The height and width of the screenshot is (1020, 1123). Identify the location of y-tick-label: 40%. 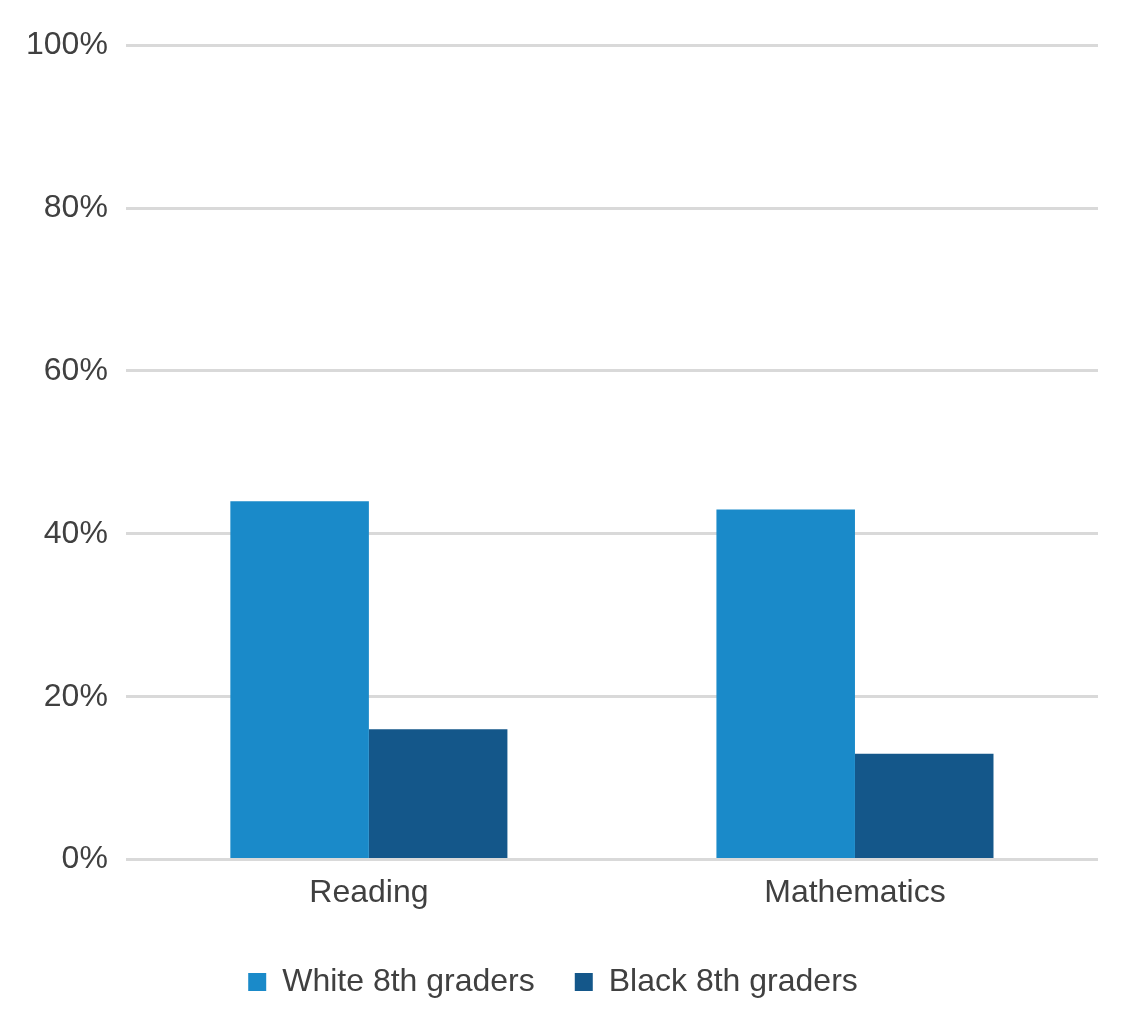
(75, 531).